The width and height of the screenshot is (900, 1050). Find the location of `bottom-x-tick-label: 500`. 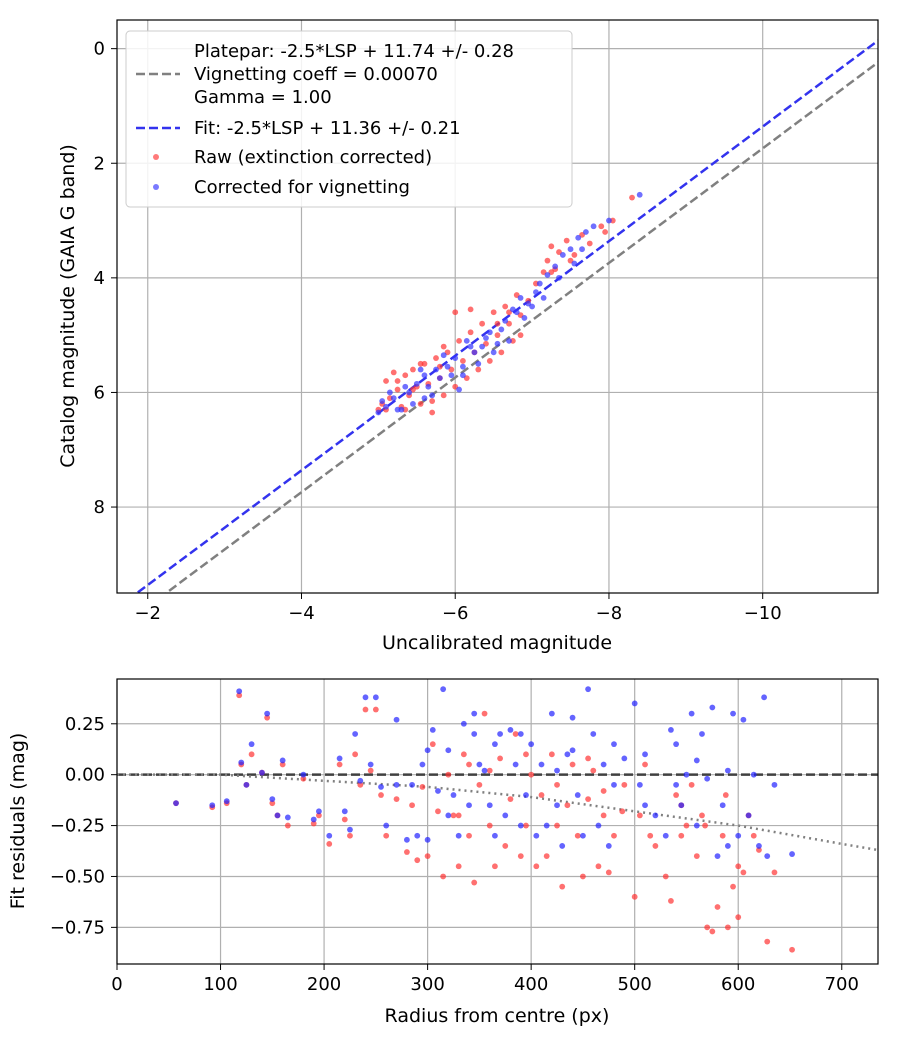

bottom-x-tick-label: 500 is located at coordinates (635, 984).